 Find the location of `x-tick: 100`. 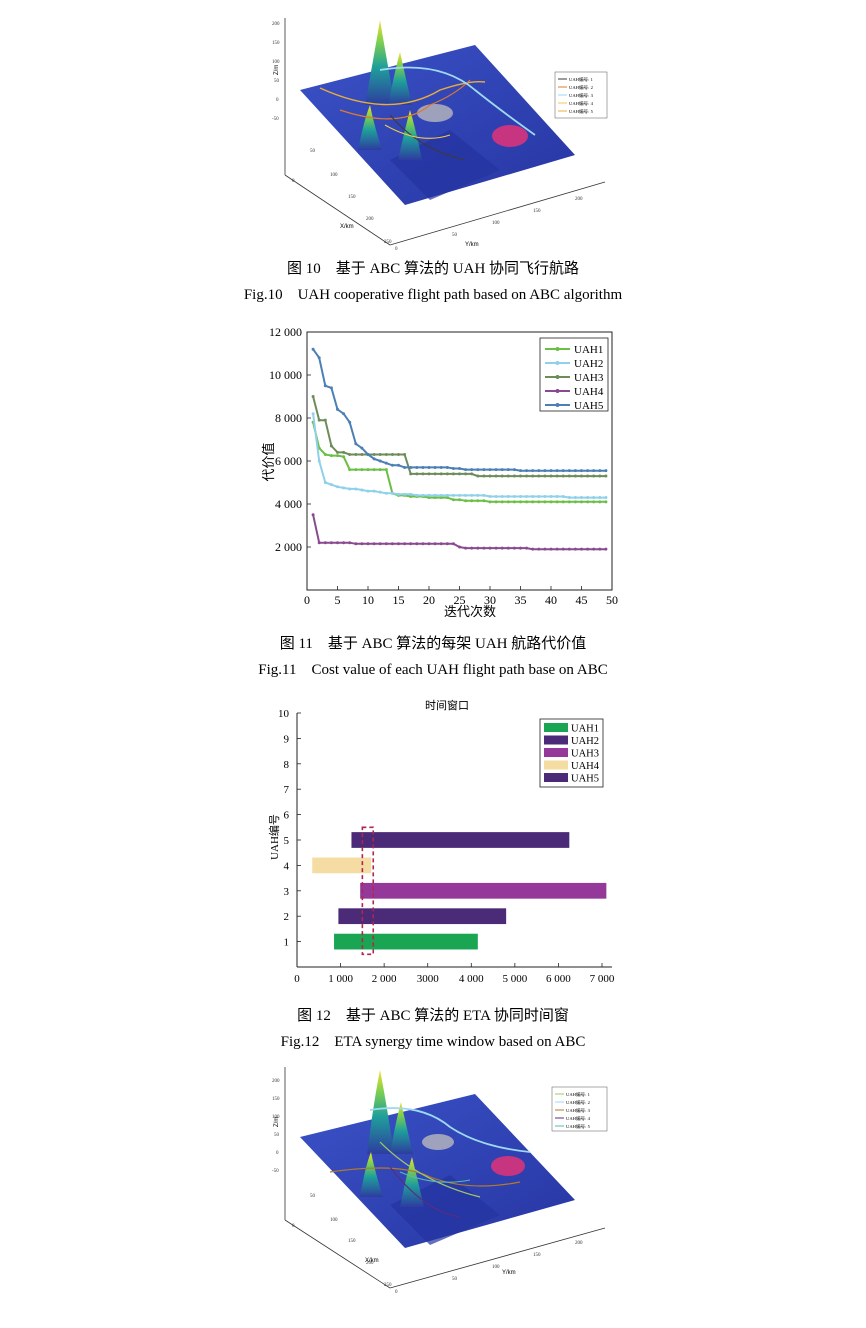

x-tick: 100 is located at coordinates (334, 1220).